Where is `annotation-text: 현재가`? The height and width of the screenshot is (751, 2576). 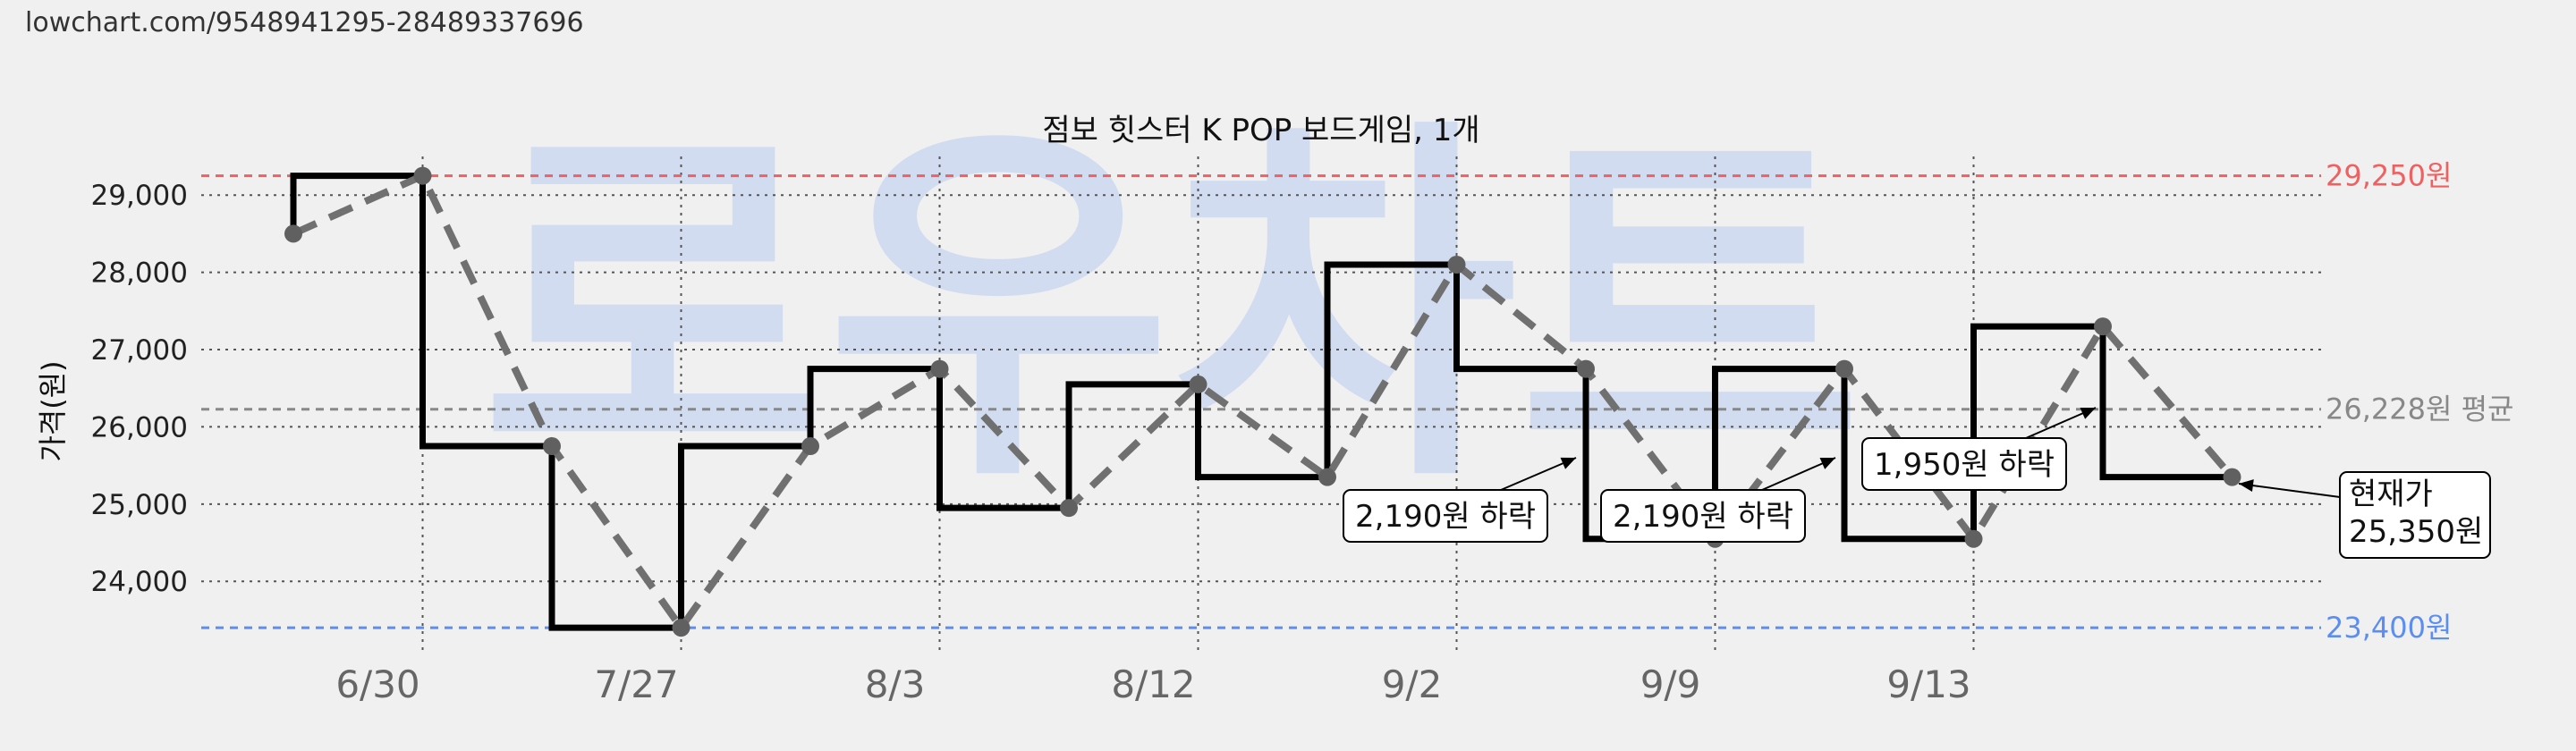
annotation-text: 현재가 is located at coordinates (2391, 495).